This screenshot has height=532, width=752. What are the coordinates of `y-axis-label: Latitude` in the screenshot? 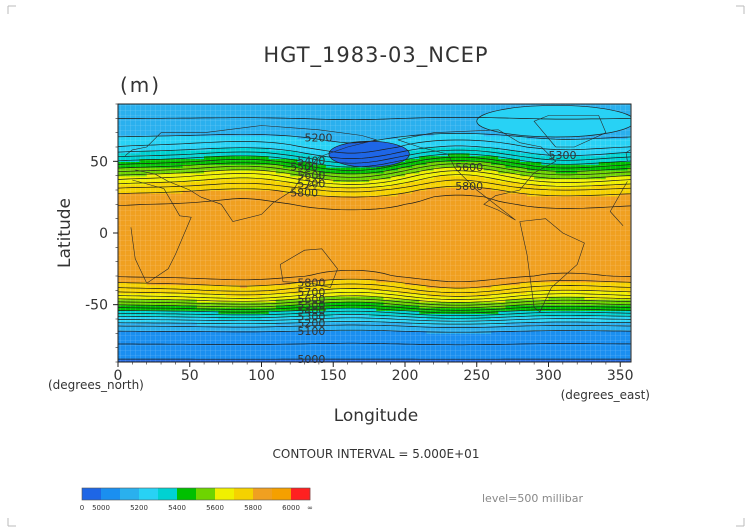 It's located at (65, 233).